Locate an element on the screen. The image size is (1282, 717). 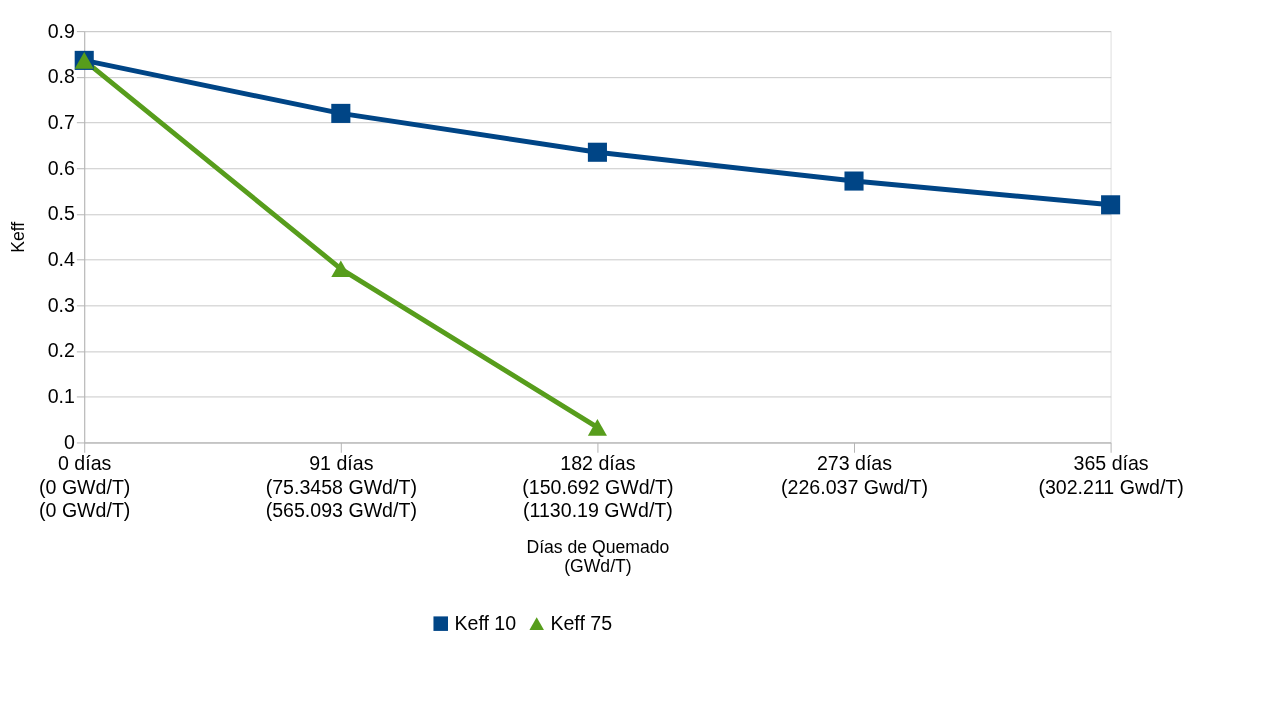
y-tick-label: 0.6 is located at coordinates (61, 167).